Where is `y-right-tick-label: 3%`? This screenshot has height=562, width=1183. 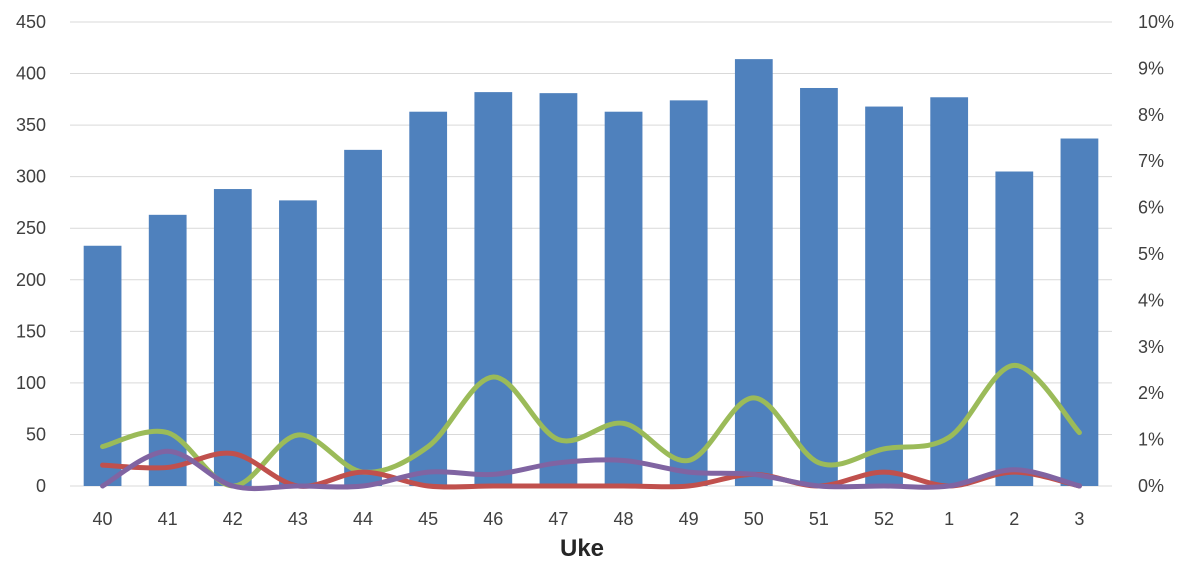 y-right-tick-label: 3% is located at coordinates (1151, 347).